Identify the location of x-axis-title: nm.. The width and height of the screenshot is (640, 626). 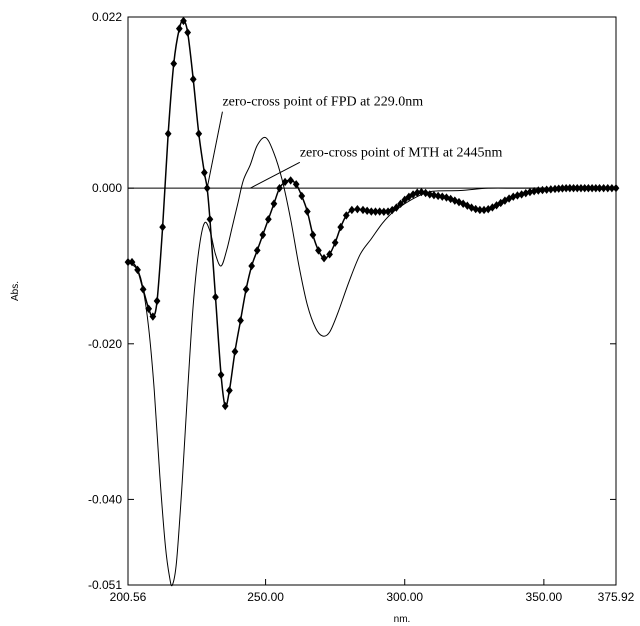
(402, 619).